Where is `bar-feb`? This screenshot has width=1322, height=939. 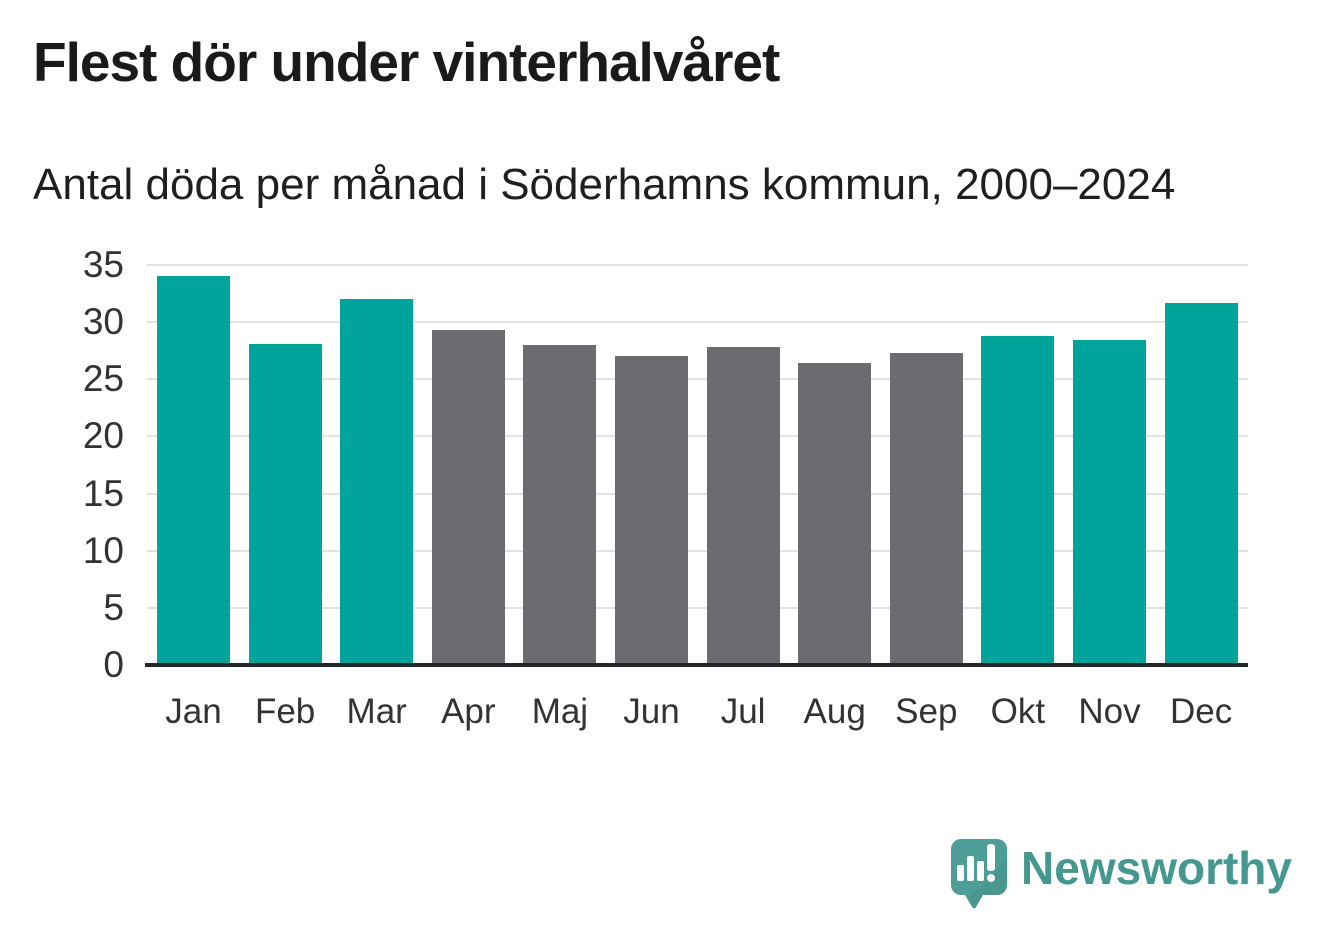
bar-feb is located at coordinates (285, 504).